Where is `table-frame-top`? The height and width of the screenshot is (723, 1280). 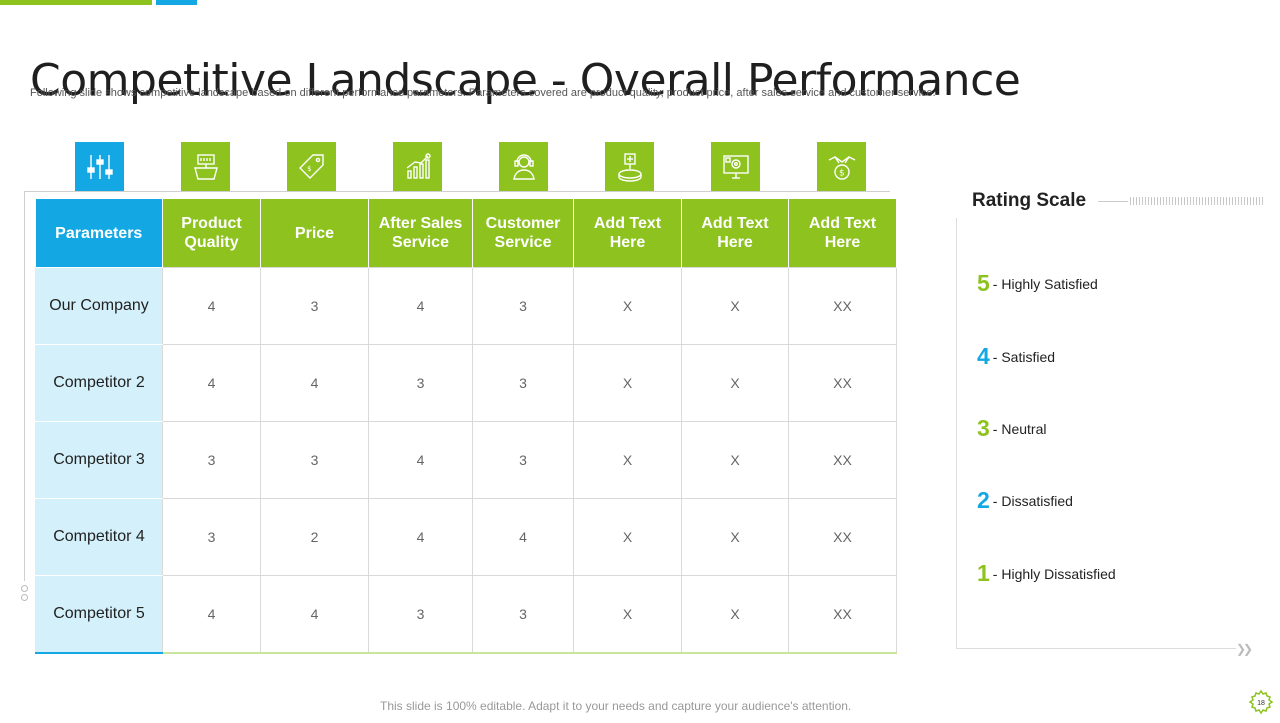 table-frame-top is located at coordinates (457, 191).